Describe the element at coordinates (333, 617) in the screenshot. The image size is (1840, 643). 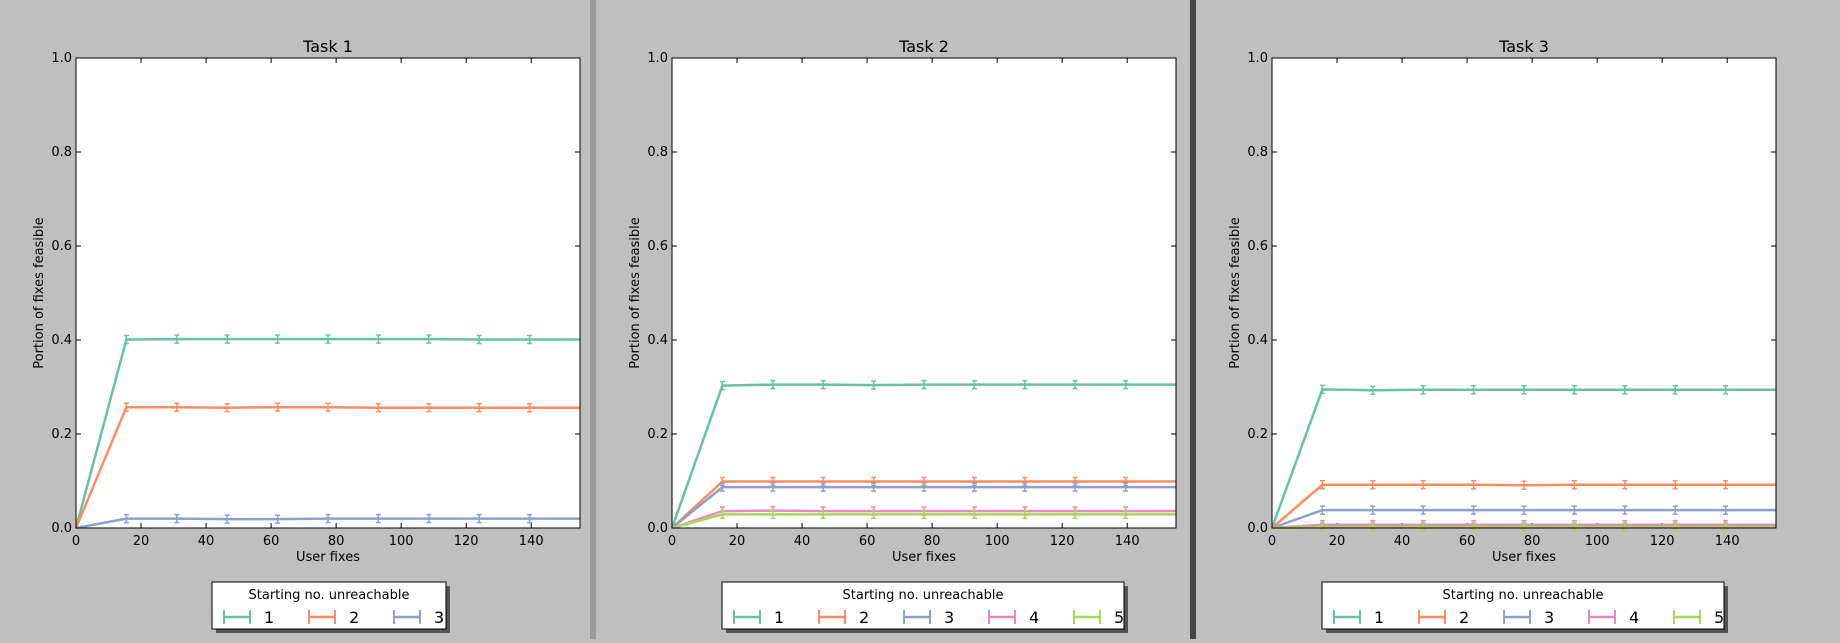
I see `legend-item-2: 2` at that location.